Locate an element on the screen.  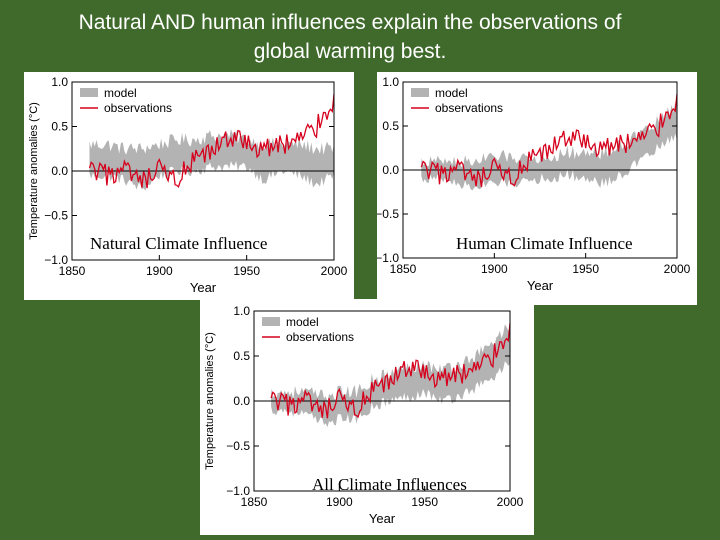
chart-caption-all: All Climate Influences is located at coordinates (389, 484).